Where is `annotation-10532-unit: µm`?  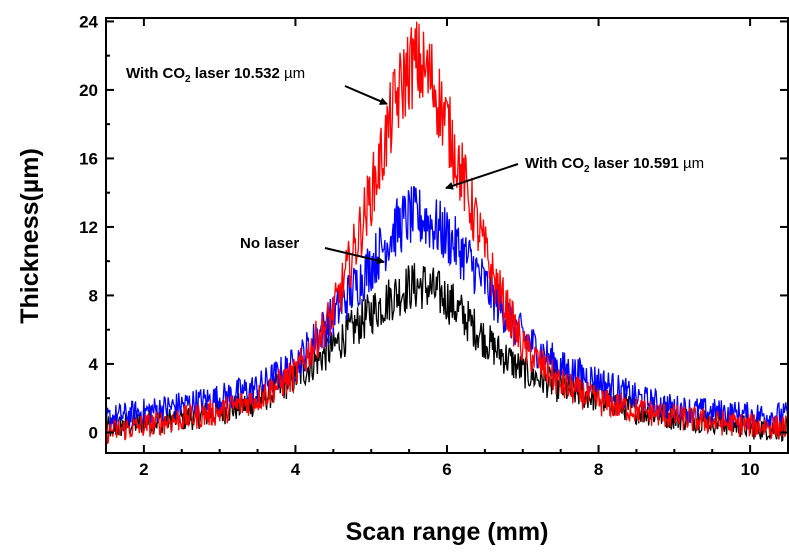 annotation-10532-unit: µm is located at coordinates (294, 73).